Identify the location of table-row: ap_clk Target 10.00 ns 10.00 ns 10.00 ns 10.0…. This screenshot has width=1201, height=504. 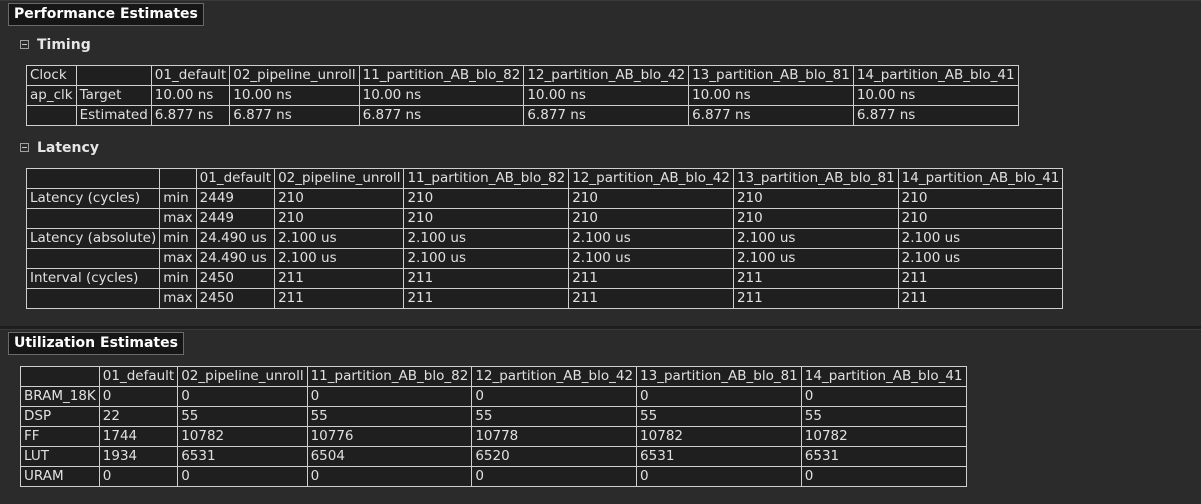
(522, 95).